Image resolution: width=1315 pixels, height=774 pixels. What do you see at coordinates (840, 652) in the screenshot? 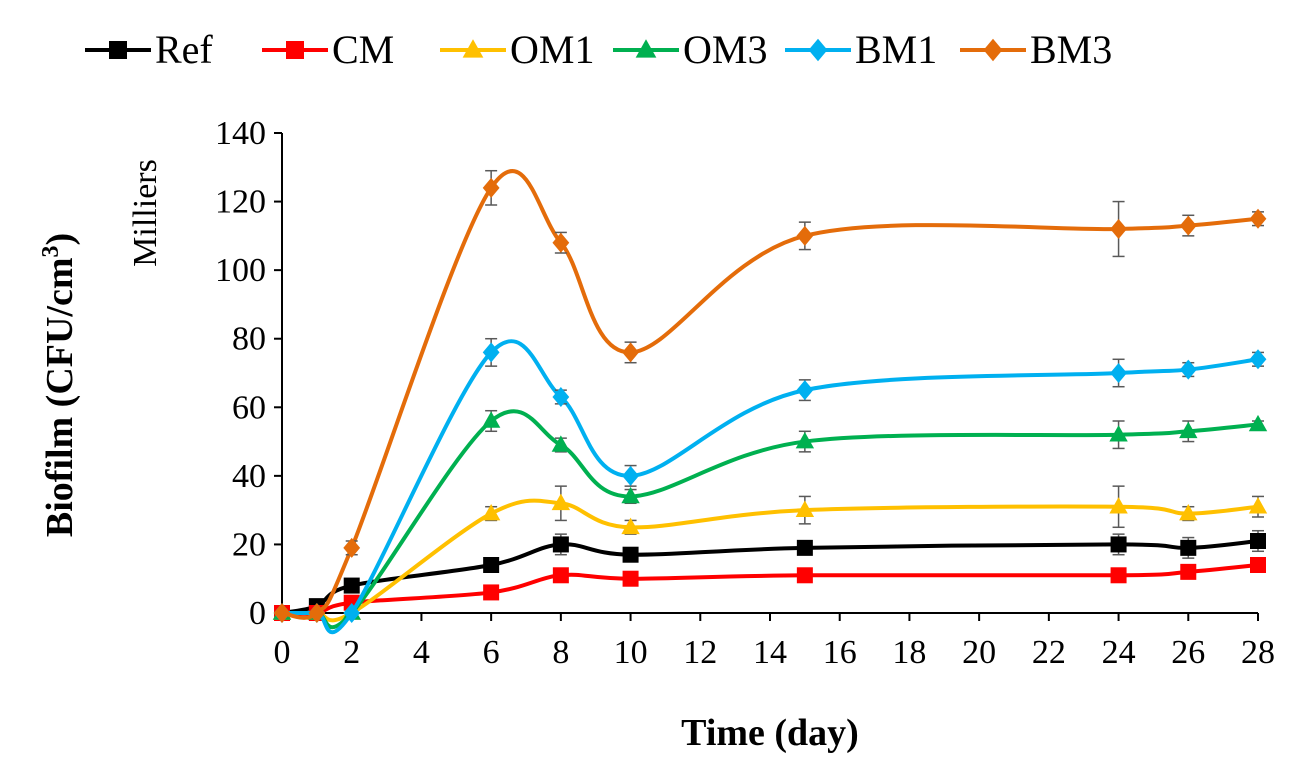
I see `x-tick-label: 16` at bounding box center [840, 652].